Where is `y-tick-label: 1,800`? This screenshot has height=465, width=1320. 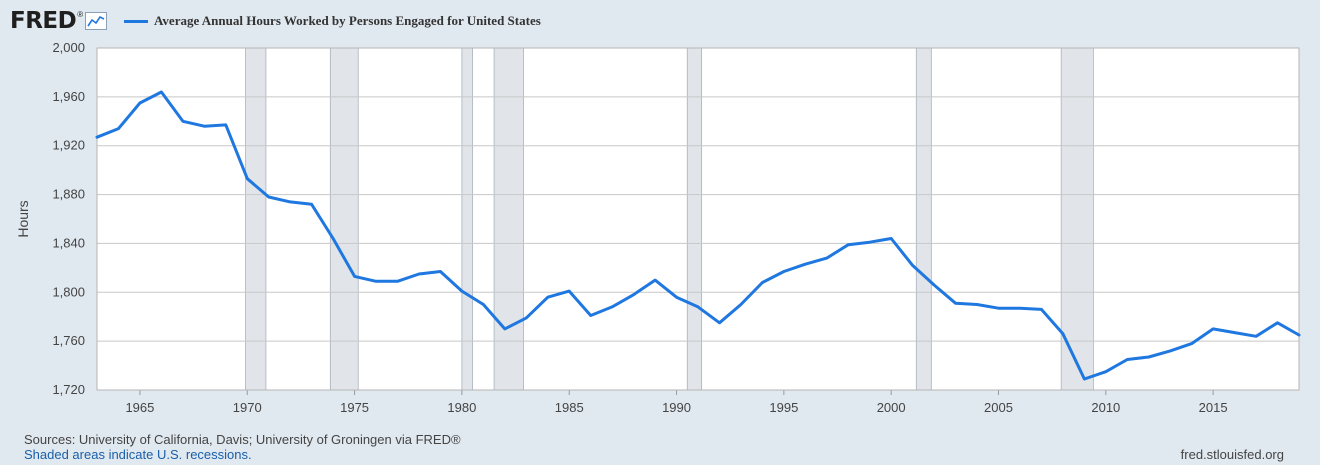 y-tick-label: 1,800 is located at coordinates (68, 291).